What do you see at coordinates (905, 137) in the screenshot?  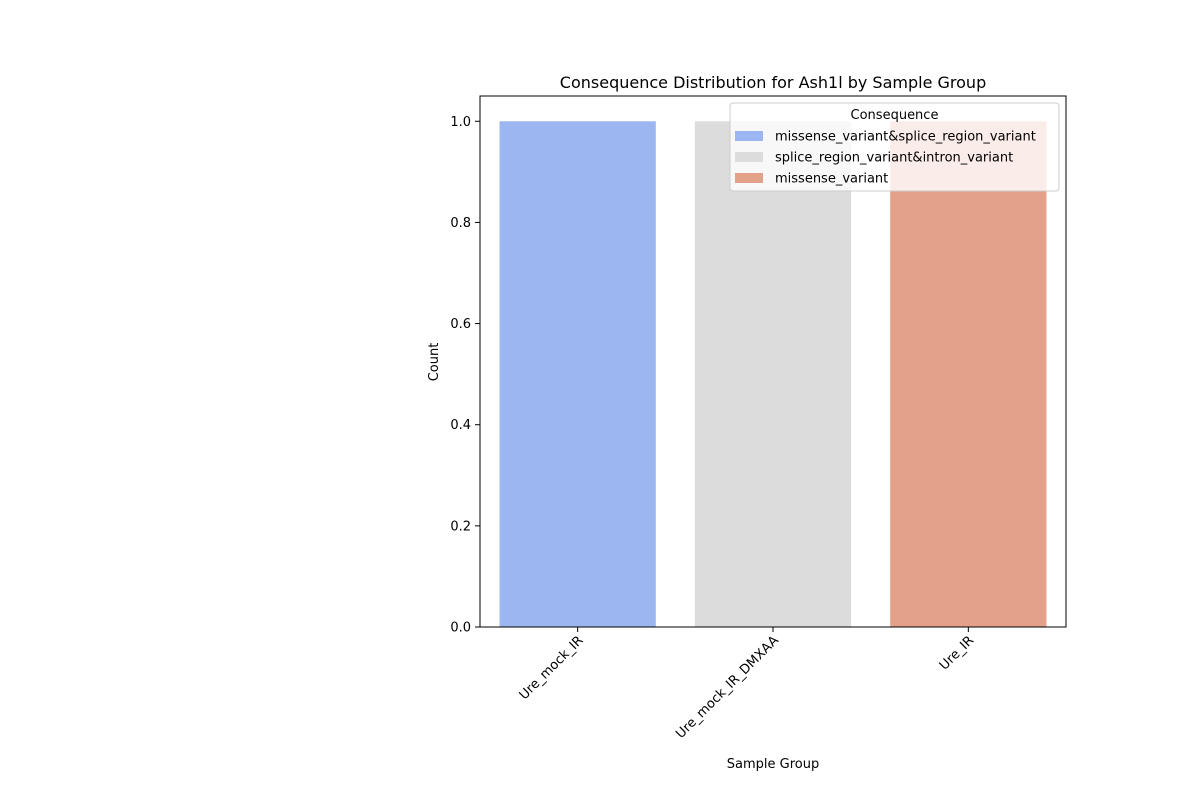 I see `legend-entry-label: missense_variant&splice_region_variant` at bounding box center [905, 137].